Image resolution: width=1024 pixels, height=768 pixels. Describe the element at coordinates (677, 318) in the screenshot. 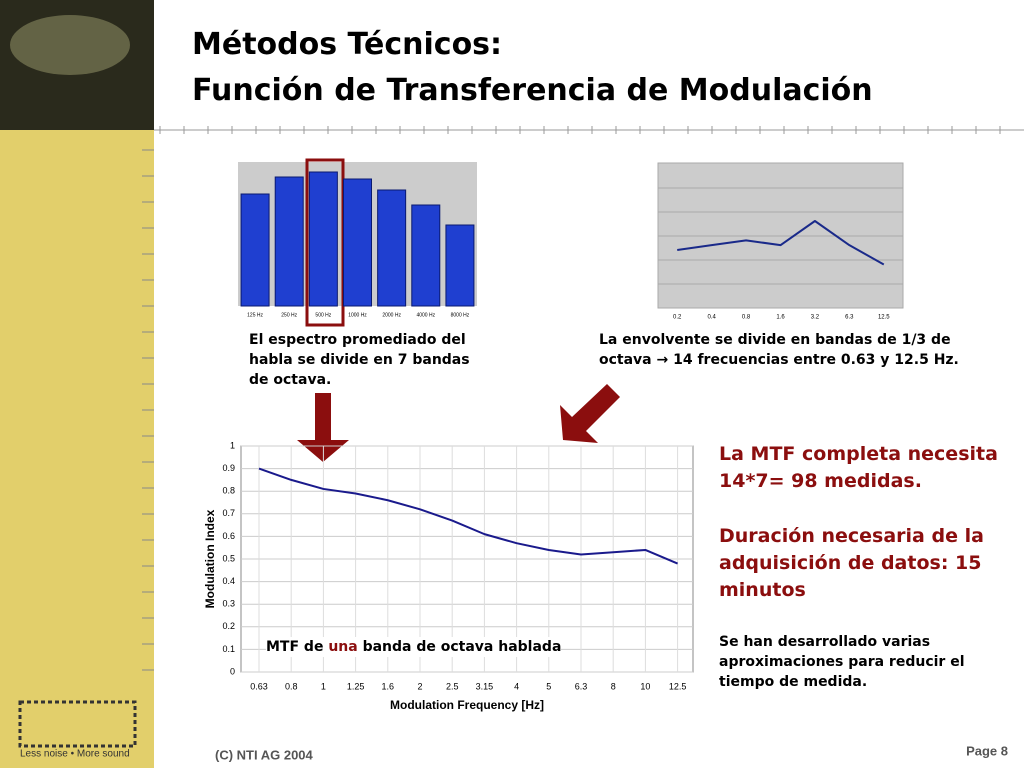

I see `x-tick-label: 0.2` at that location.